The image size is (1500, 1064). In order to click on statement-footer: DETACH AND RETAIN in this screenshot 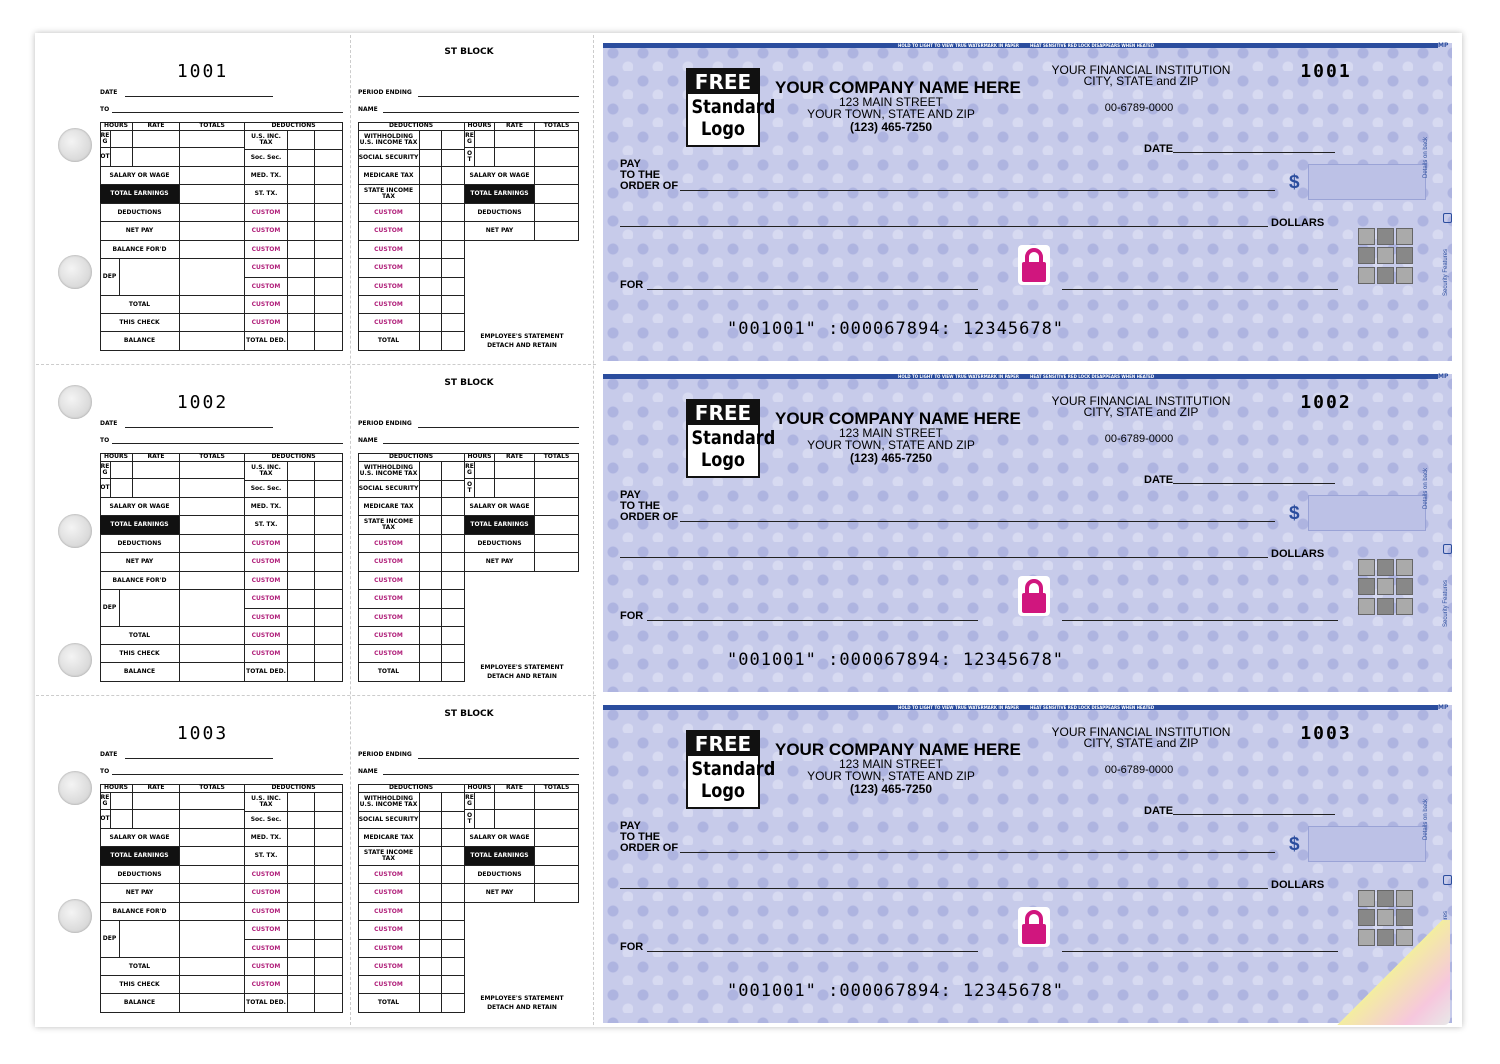, I will do `click(522, 1007)`.